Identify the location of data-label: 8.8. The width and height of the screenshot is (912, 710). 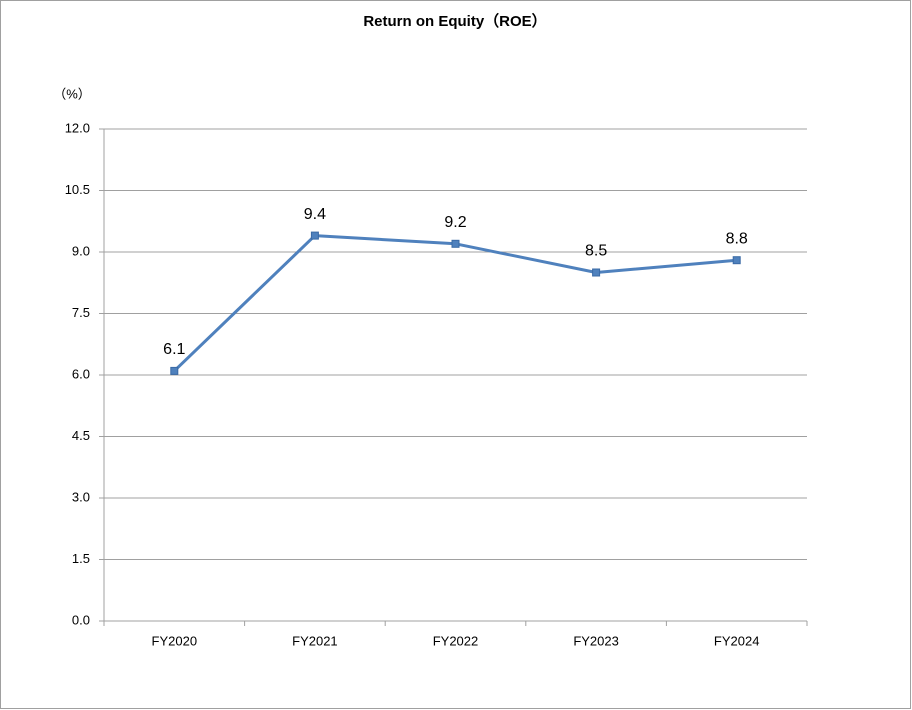
(737, 238).